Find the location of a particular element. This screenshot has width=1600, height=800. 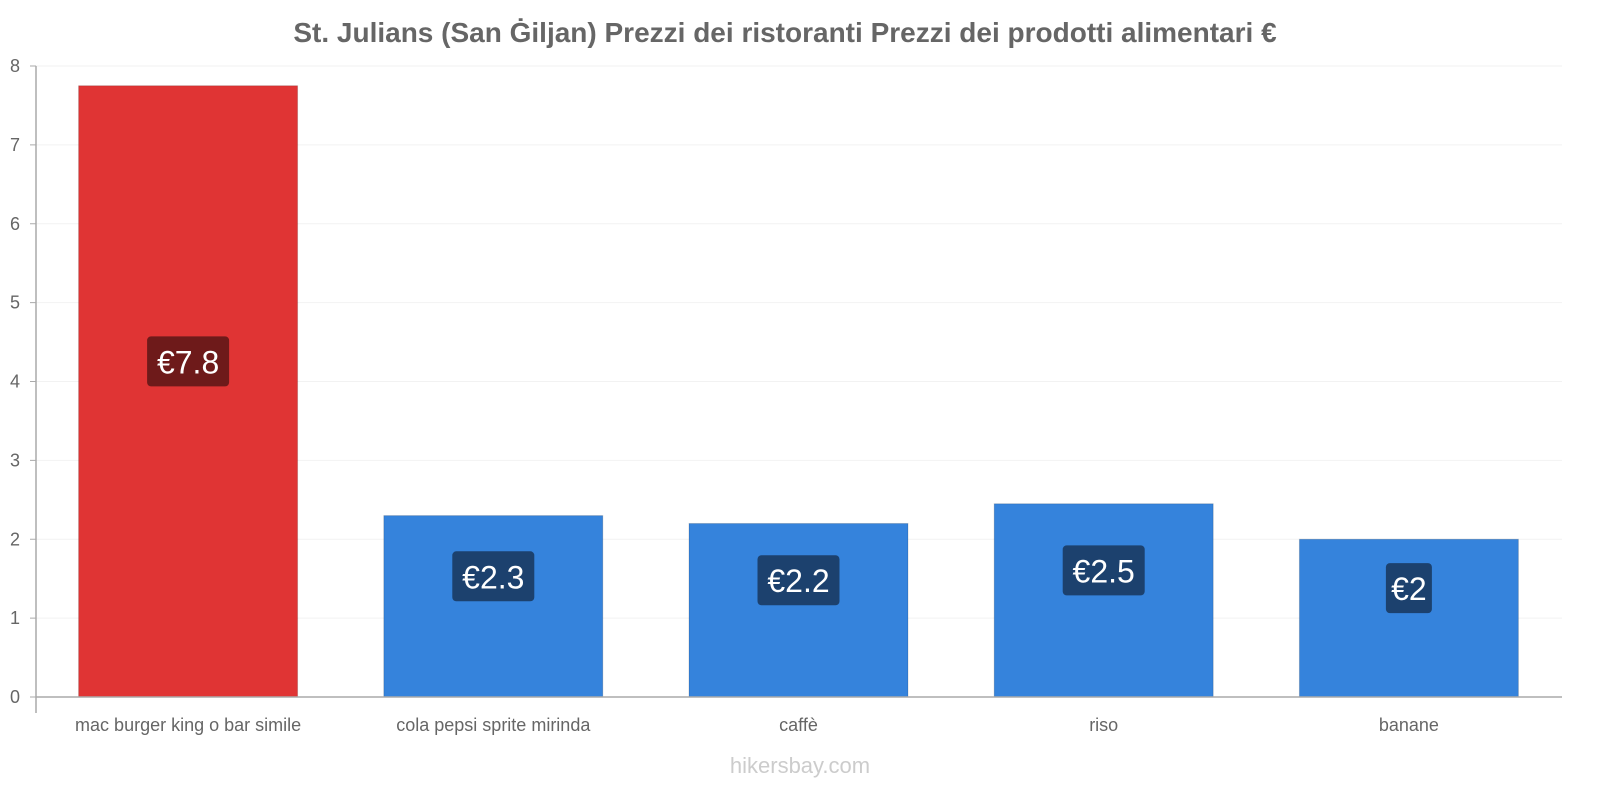

y-tick-label: 2 is located at coordinates (15, 539).